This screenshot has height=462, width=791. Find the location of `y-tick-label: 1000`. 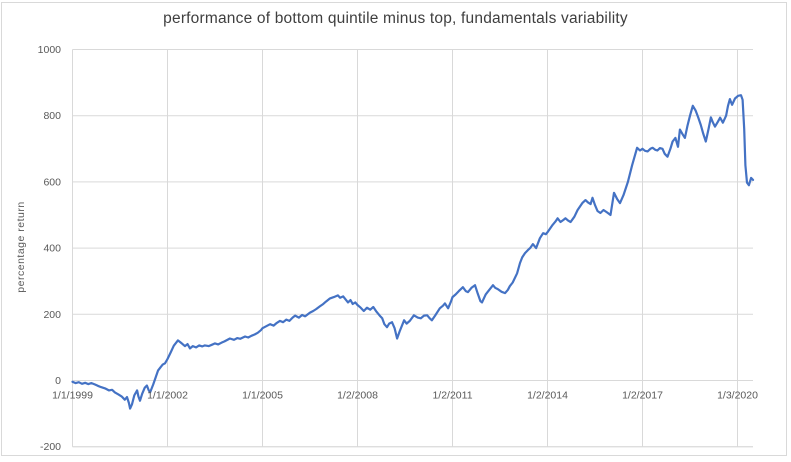

y-tick-label: 1000 is located at coordinates (50, 50).